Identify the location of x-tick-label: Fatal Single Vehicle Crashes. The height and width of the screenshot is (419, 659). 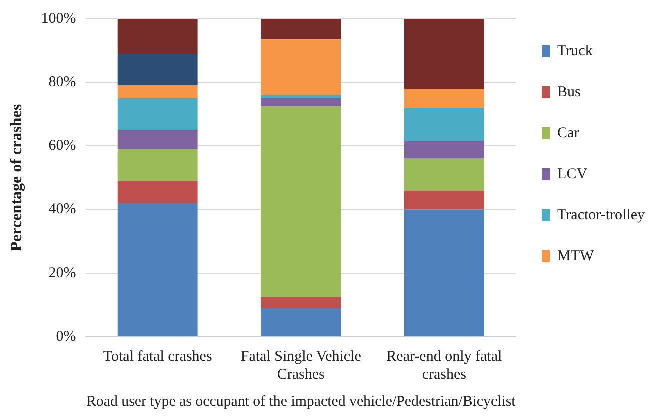
(301, 365).